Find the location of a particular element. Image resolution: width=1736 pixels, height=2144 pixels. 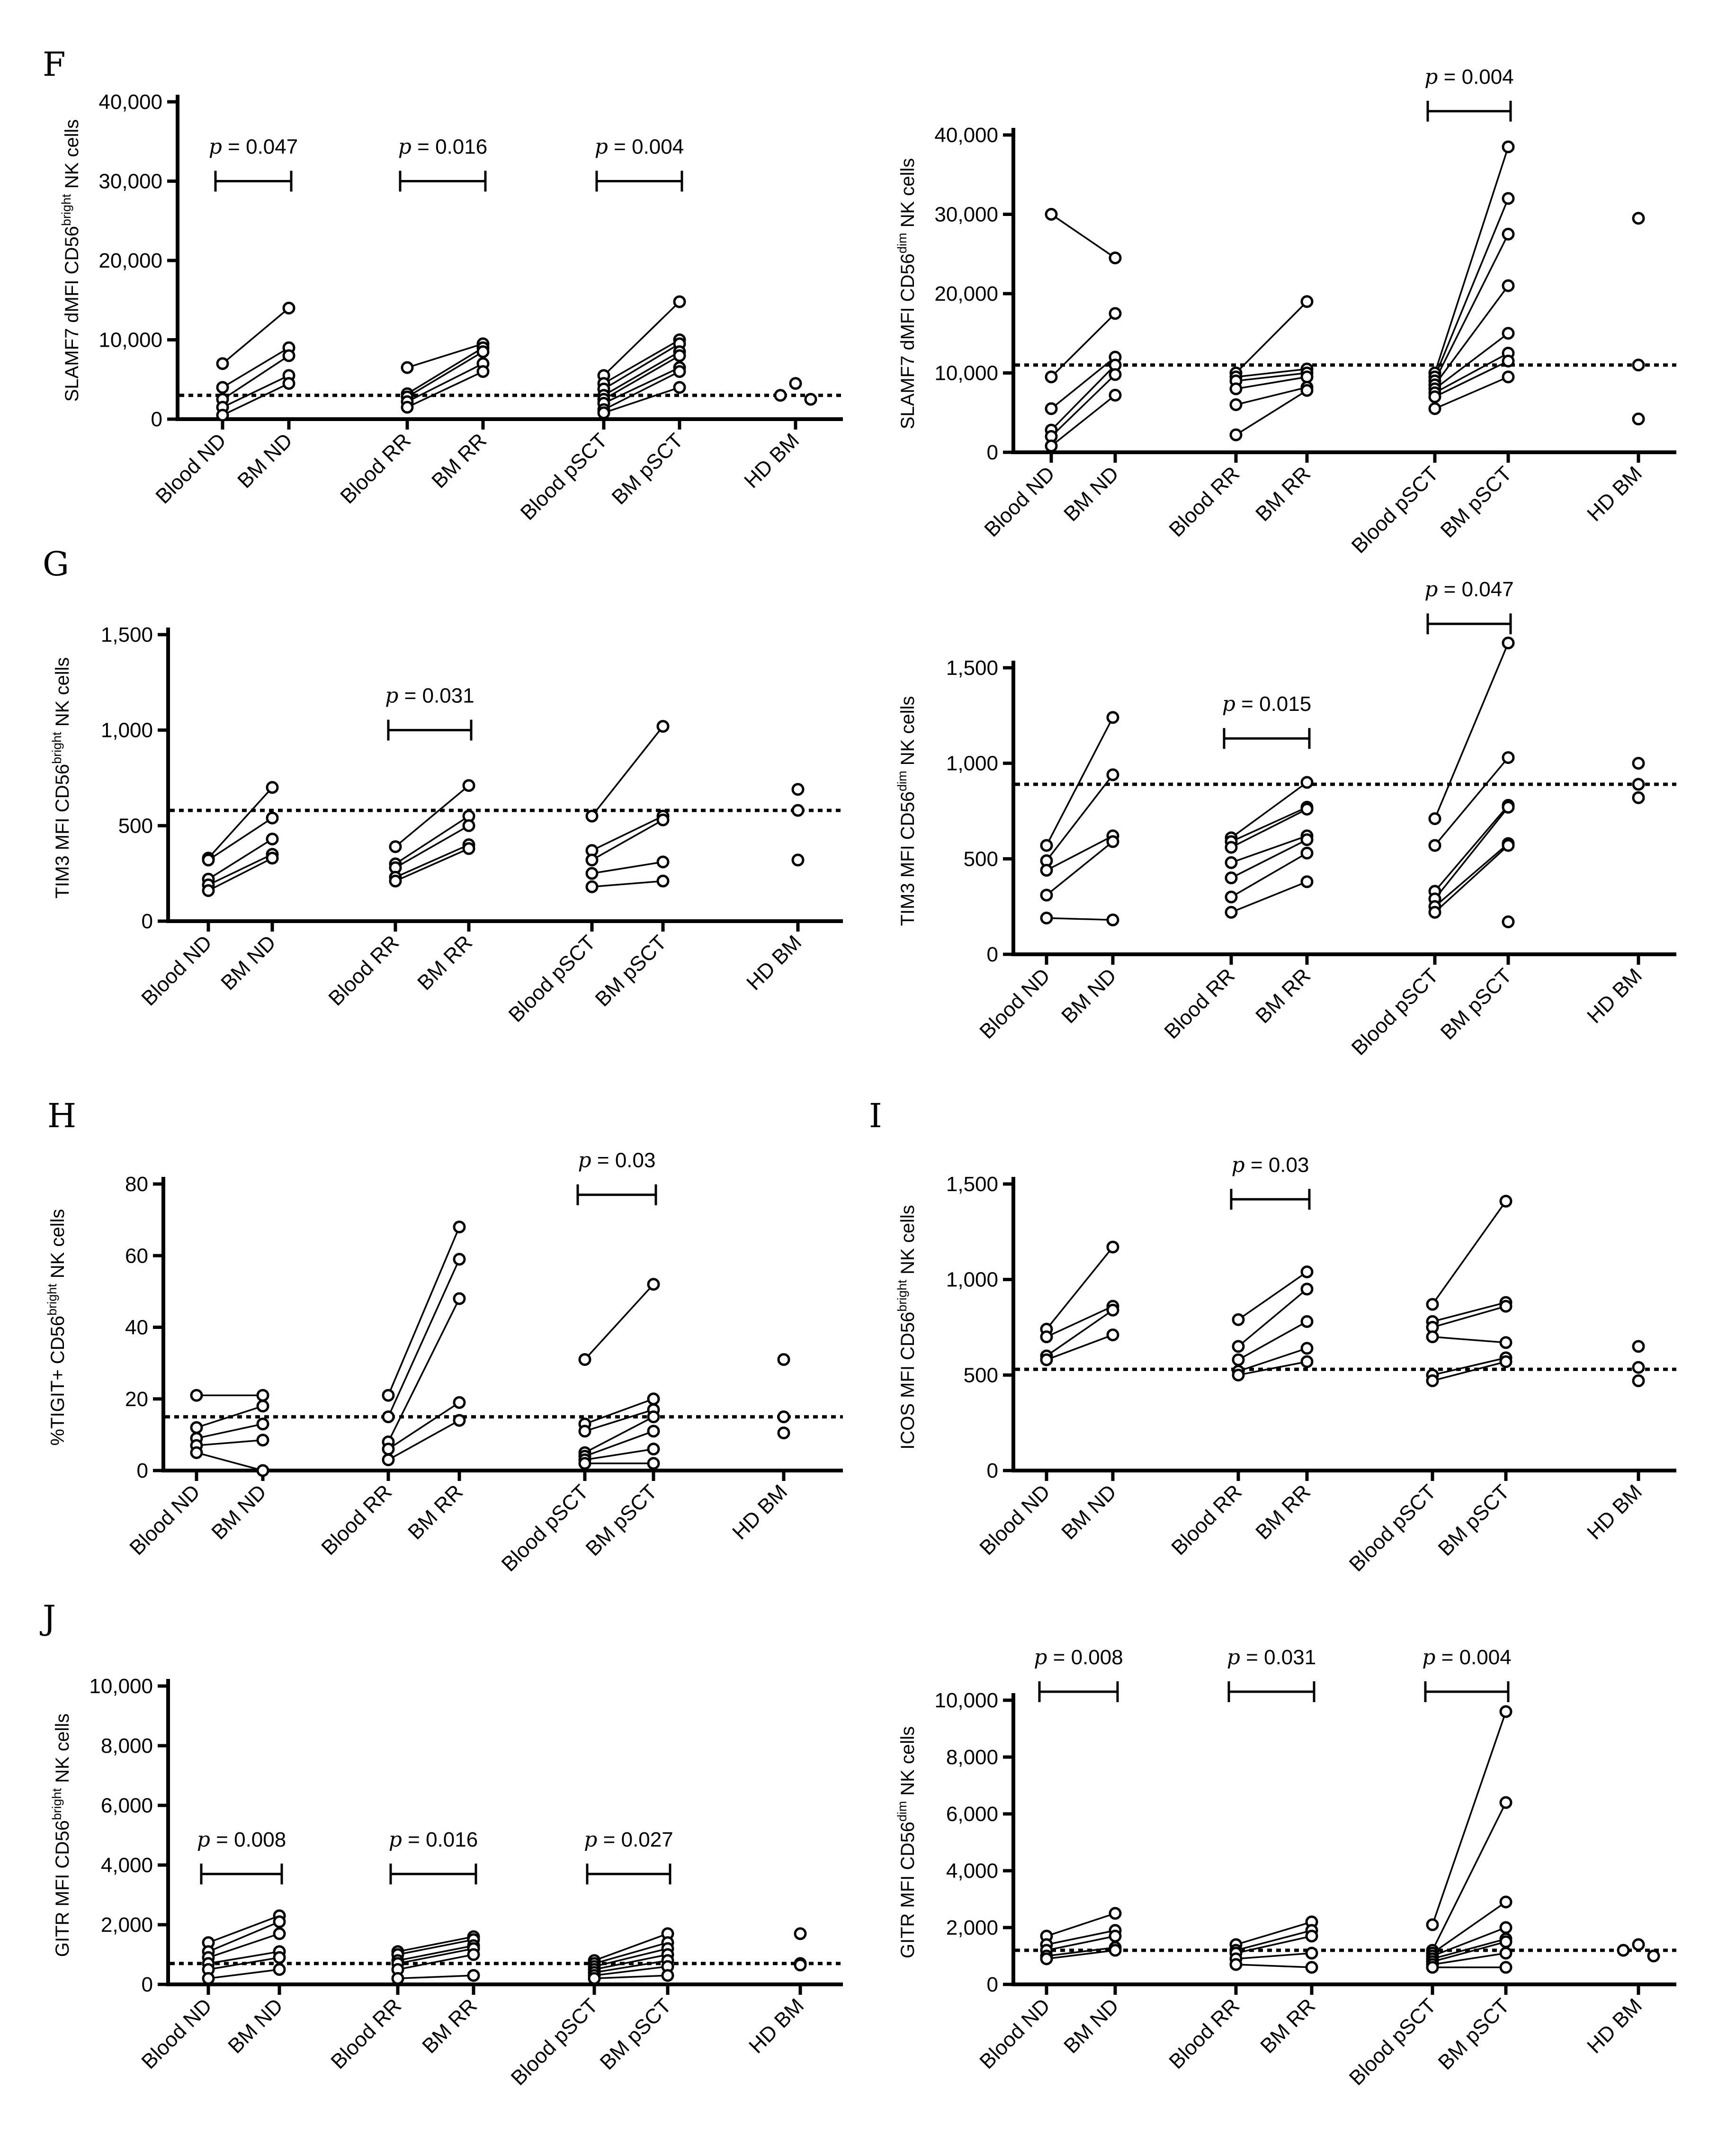

p-value-text: = 0.004 is located at coordinates (1473, 1658).